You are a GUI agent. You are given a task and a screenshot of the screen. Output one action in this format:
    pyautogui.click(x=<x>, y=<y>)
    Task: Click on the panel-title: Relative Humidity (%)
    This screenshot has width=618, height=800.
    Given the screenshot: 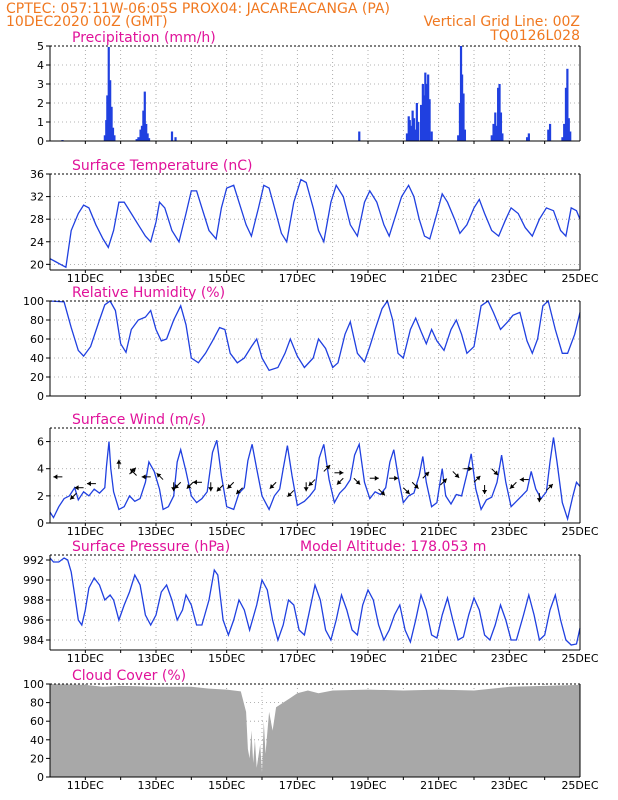 What is the action you would take?
    pyautogui.click(x=148, y=293)
    